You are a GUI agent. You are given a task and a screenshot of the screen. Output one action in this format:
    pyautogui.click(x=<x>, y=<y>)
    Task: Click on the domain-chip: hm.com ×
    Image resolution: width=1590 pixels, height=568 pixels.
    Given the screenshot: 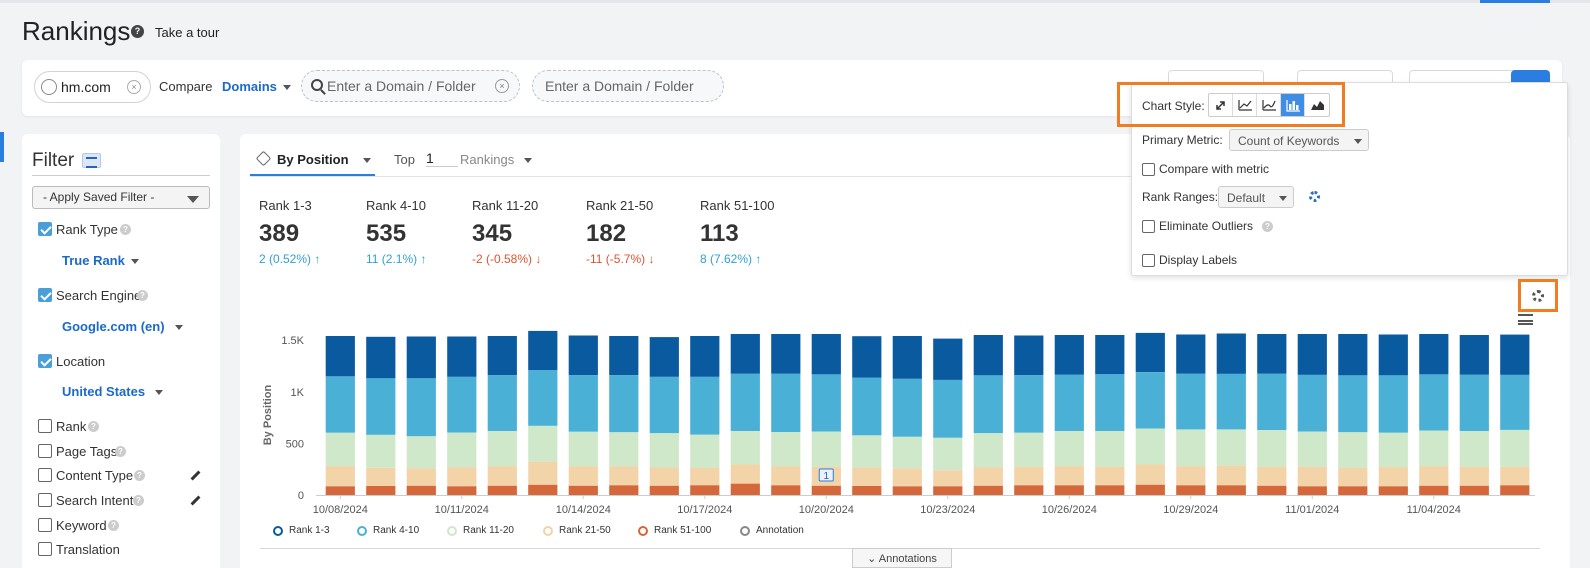 What is the action you would take?
    pyautogui.click(x=92, y=87)
    